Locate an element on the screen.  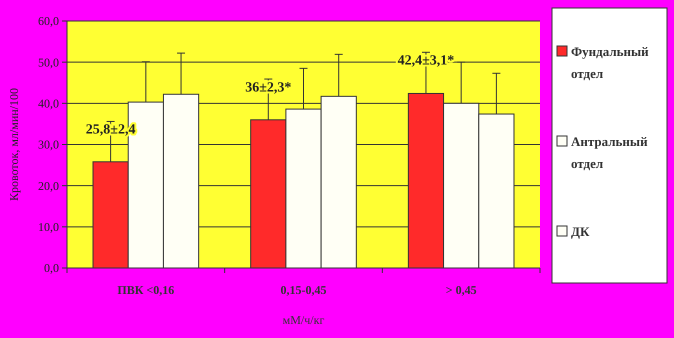
legend-label: Фундальный отдел is located at coordinates (610, 62).